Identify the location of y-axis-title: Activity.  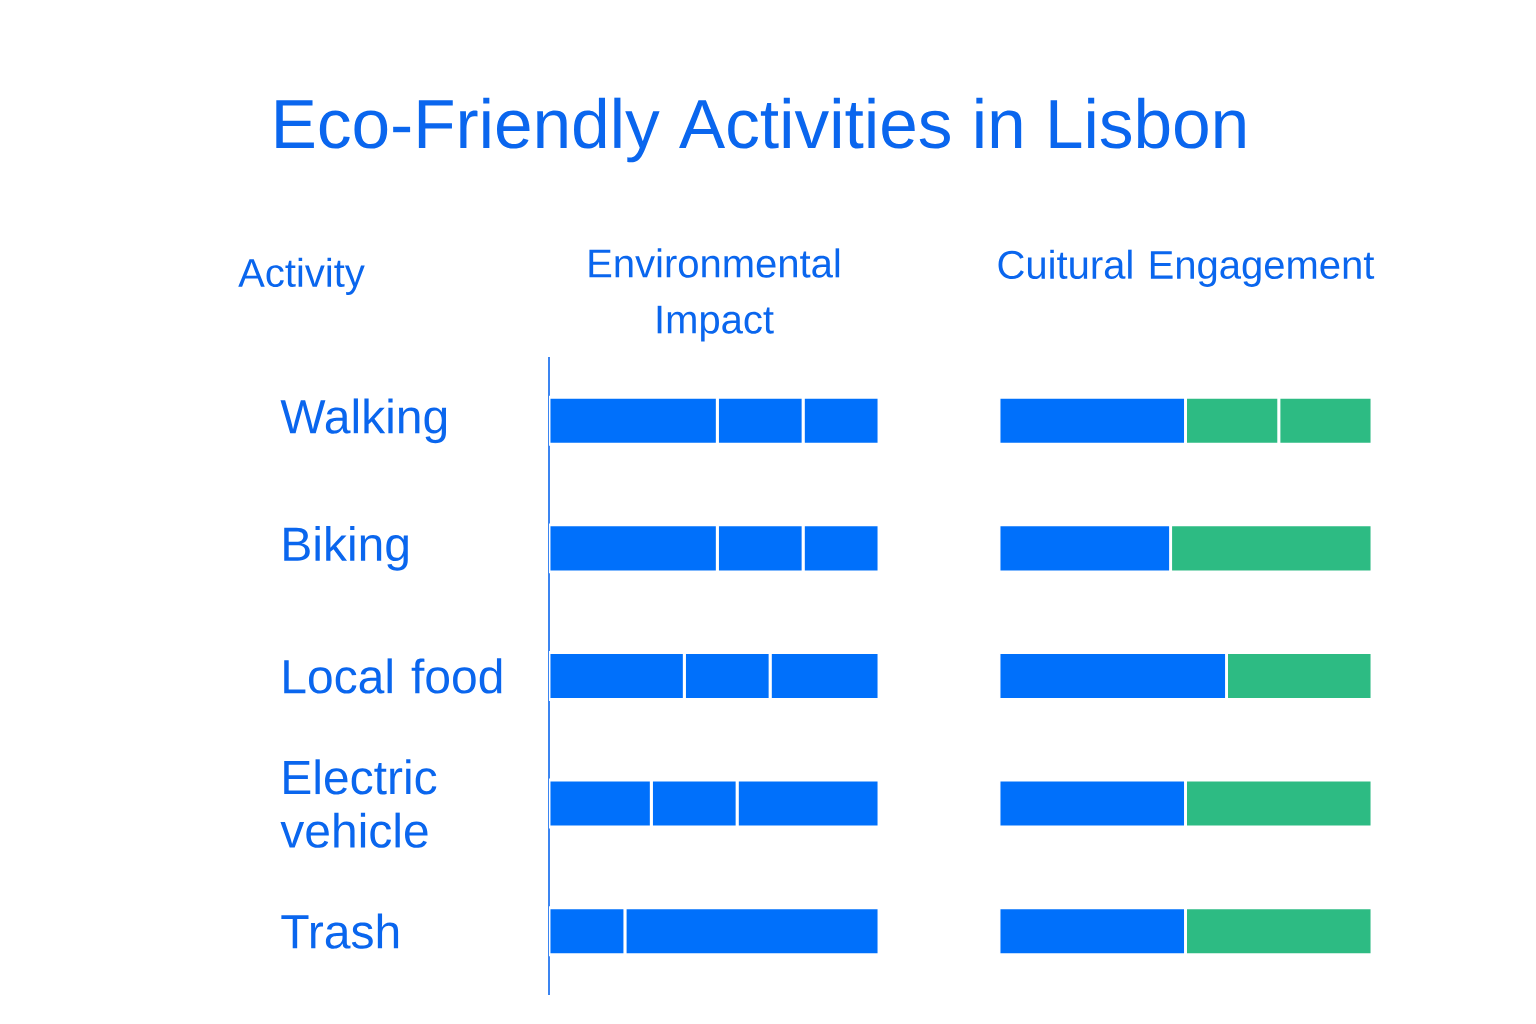
(301, 276).